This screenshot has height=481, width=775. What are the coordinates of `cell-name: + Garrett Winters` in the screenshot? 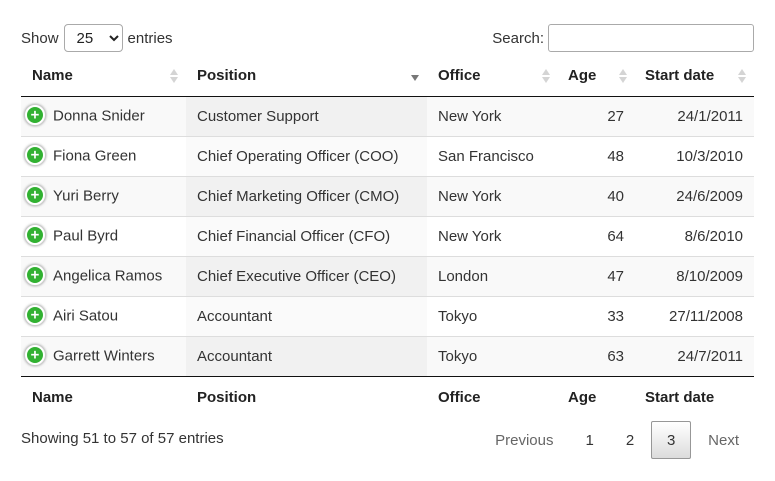 It's located at (103, 356).